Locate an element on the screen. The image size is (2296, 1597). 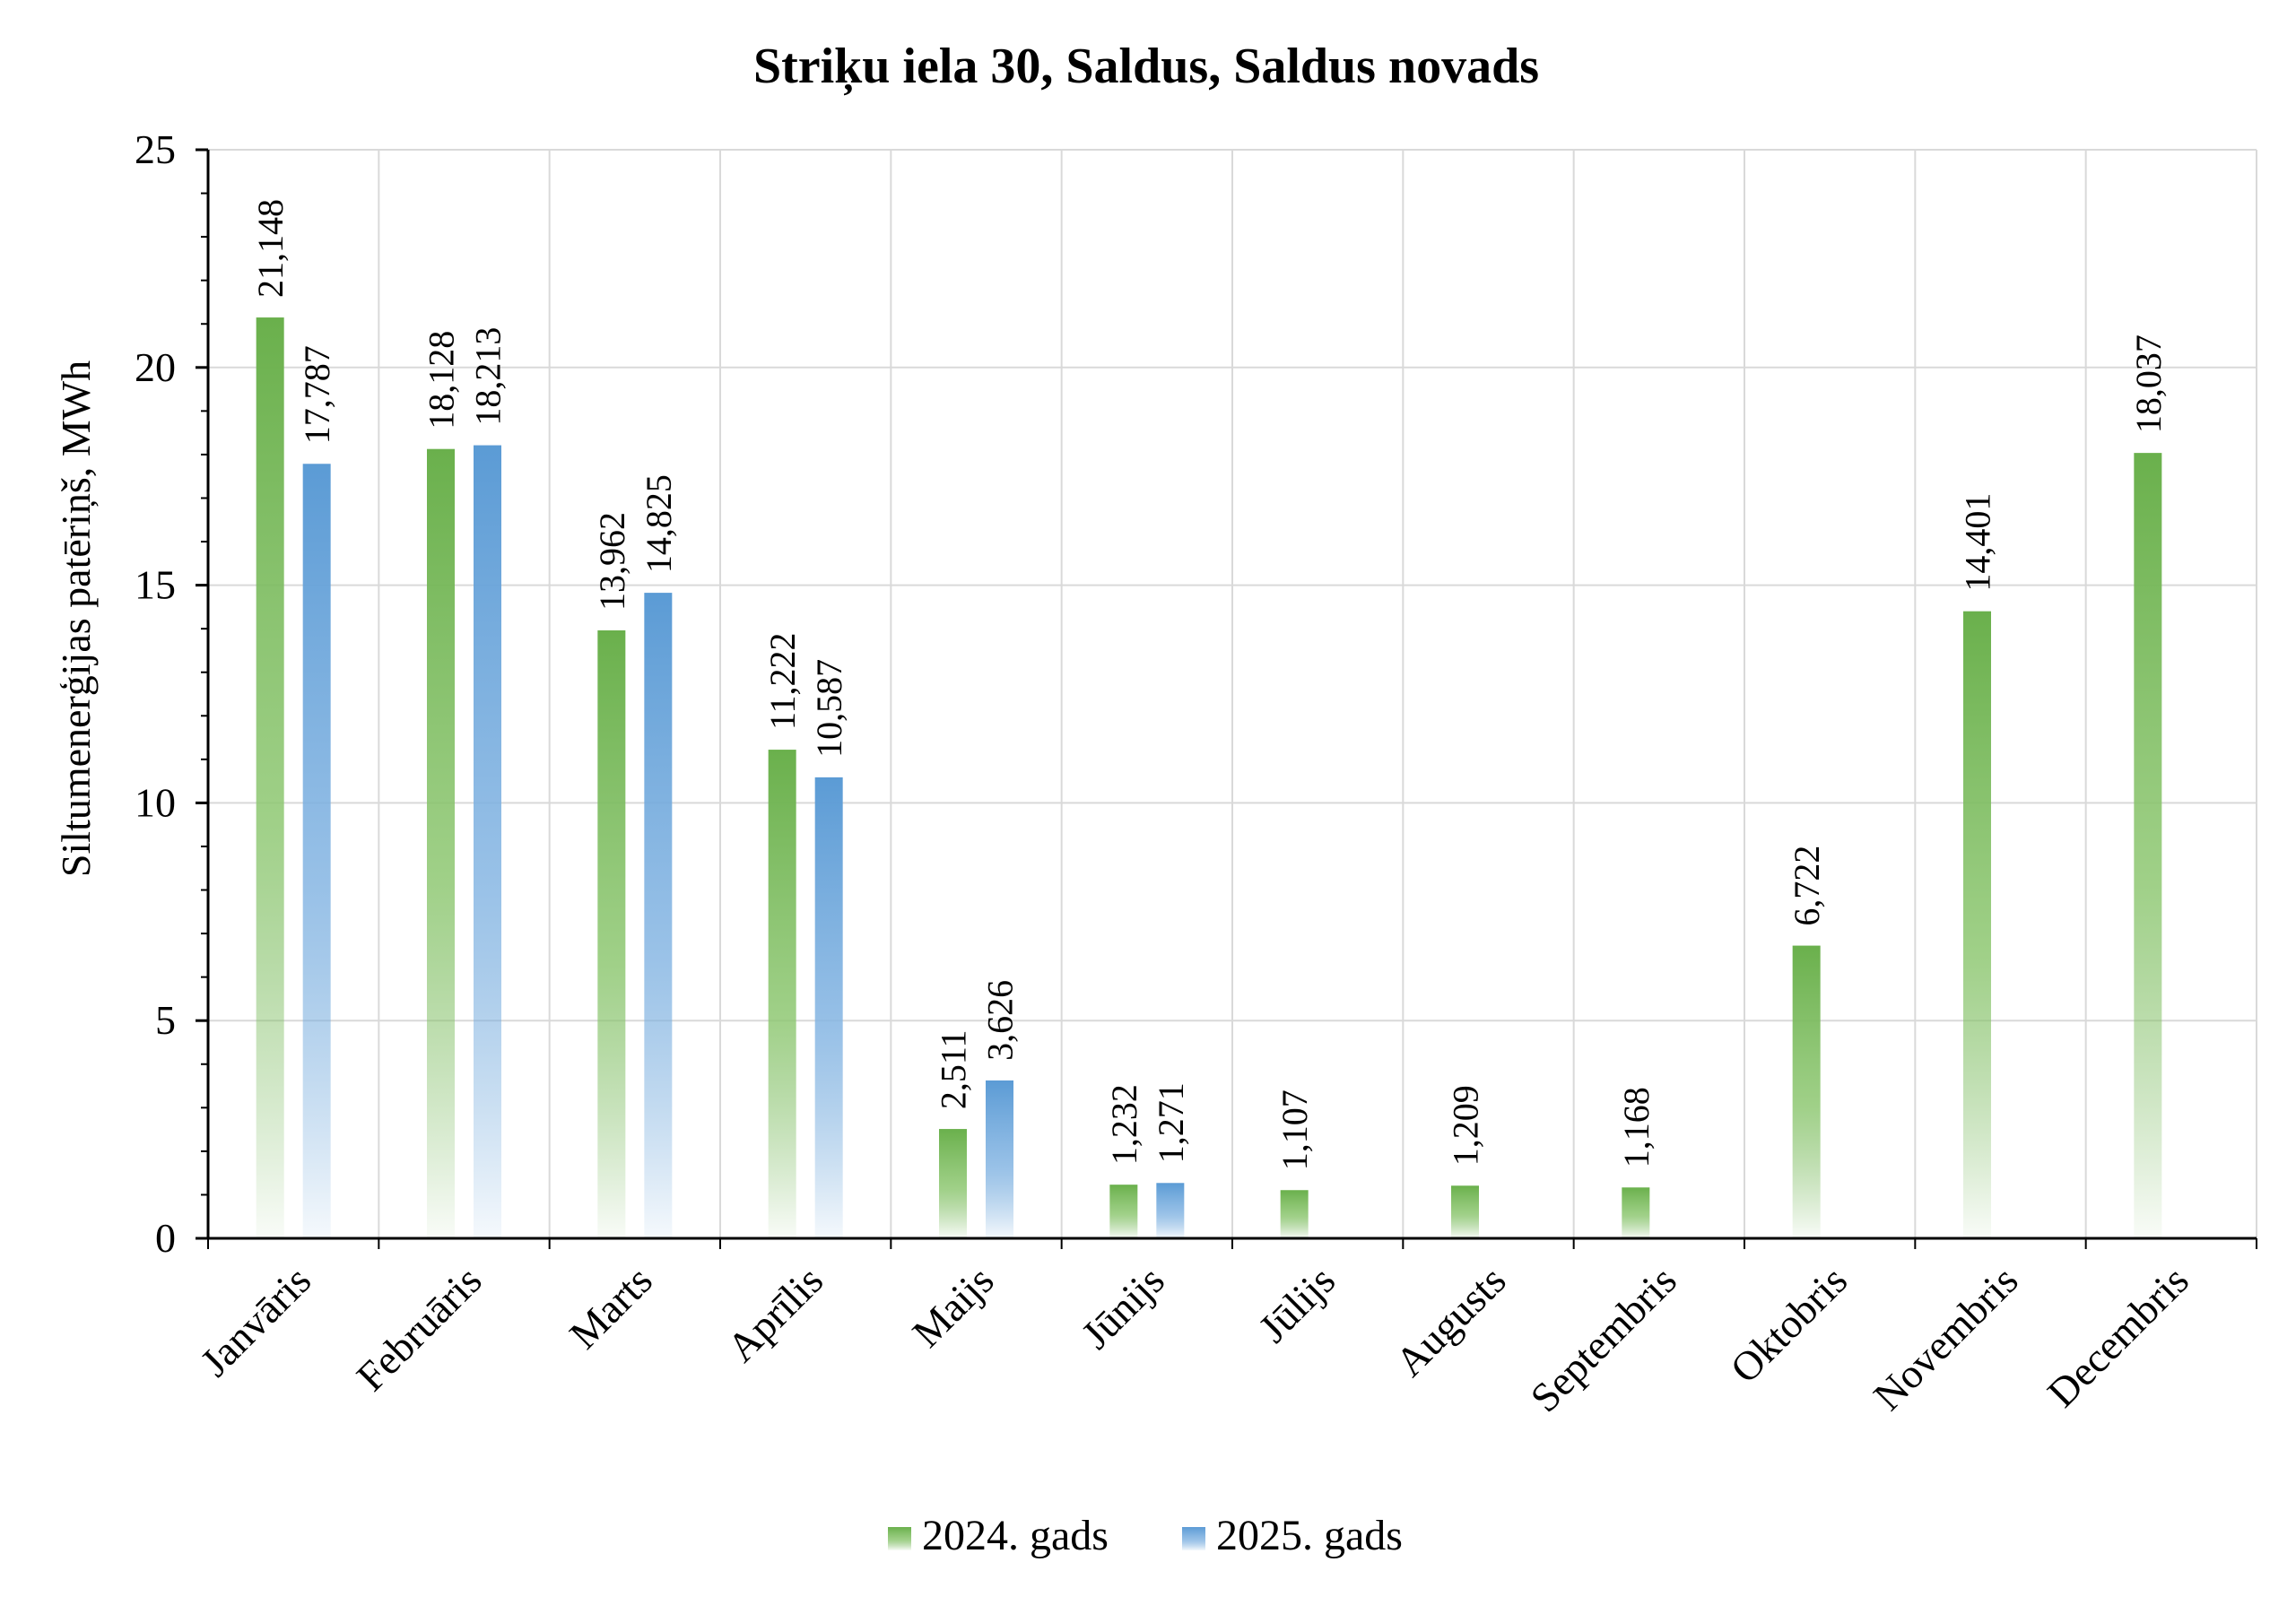
x-tick-label: Jūlijs is located at coordinates (1296, 1304).